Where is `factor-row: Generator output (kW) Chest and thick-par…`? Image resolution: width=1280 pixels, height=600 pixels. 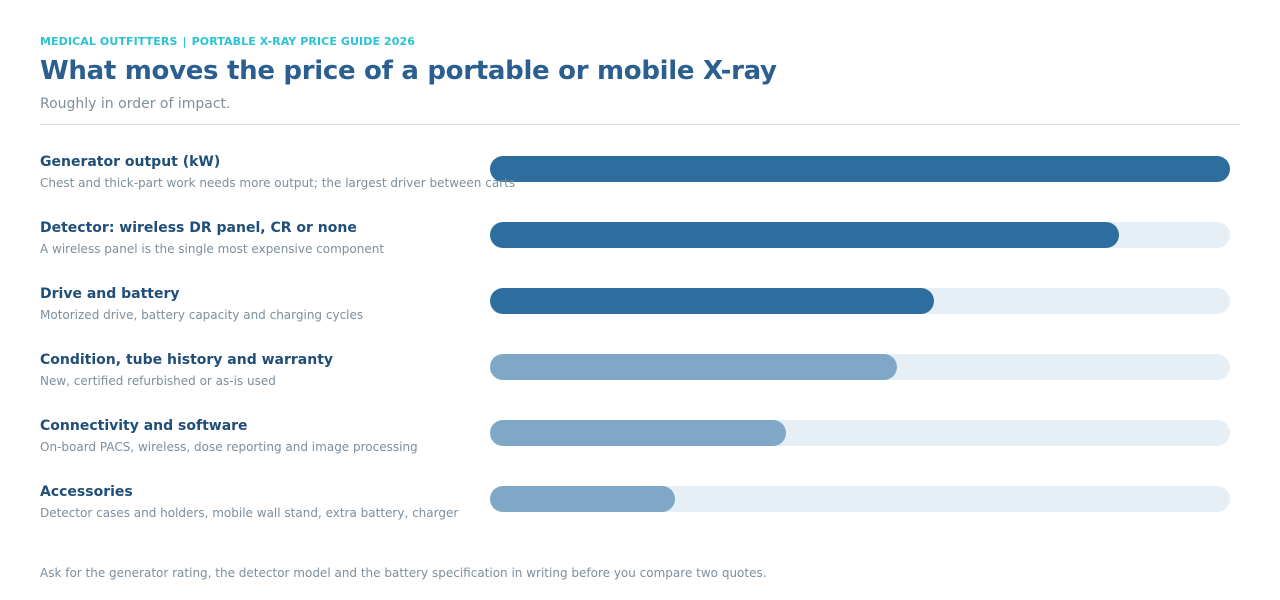 factor-row: Generator output (kW) Chest and thick-par… is located at coordinates (640, 173).